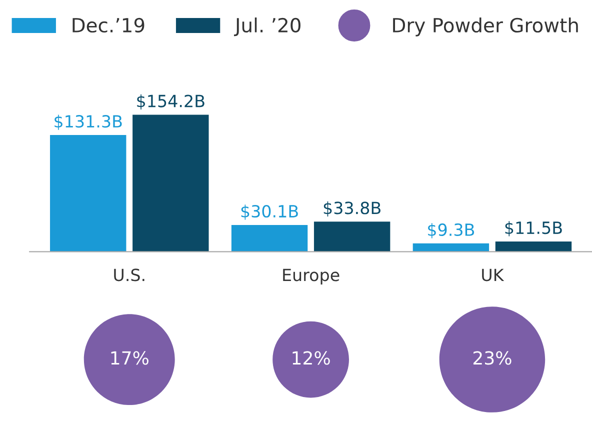  Describe the element at coordinates (267, 27) in the screenshot. I see `legend-label: Jul. ’20` at that location.